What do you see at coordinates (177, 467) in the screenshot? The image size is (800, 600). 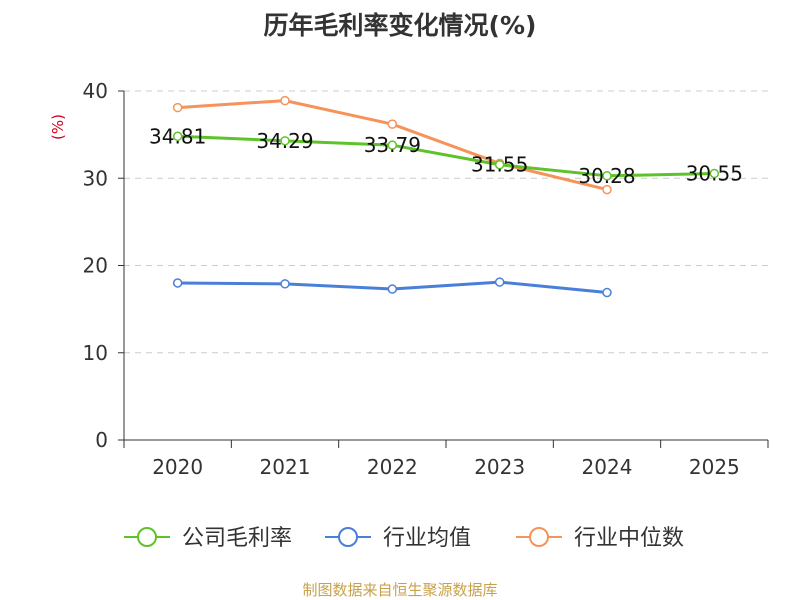 I see `x-tick-label: 2020` at bounding box center [177, 467].